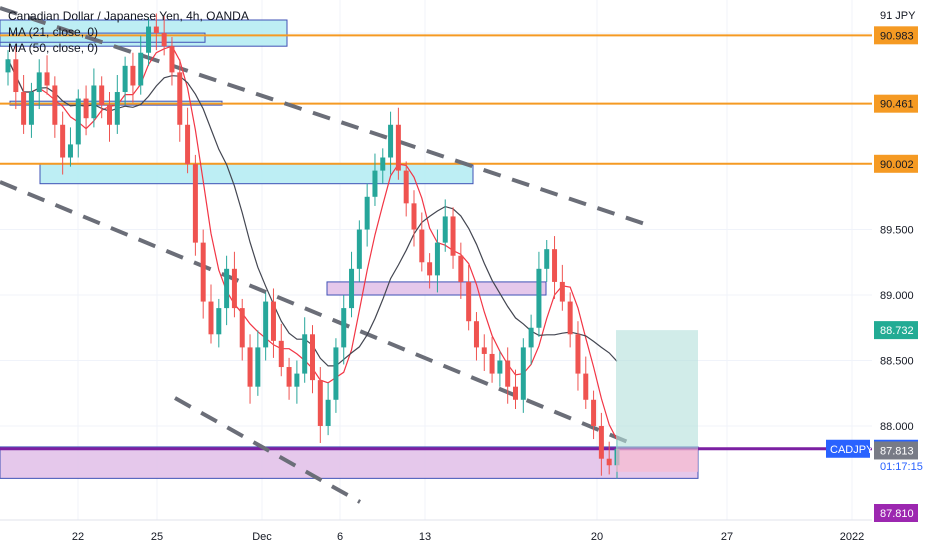 The width and height of the screenshot is (932, 555). Describe the element at coordinates (53, 32) in the screenshot. I see `ma21-legend: MA (21, close, 0)` at that location.